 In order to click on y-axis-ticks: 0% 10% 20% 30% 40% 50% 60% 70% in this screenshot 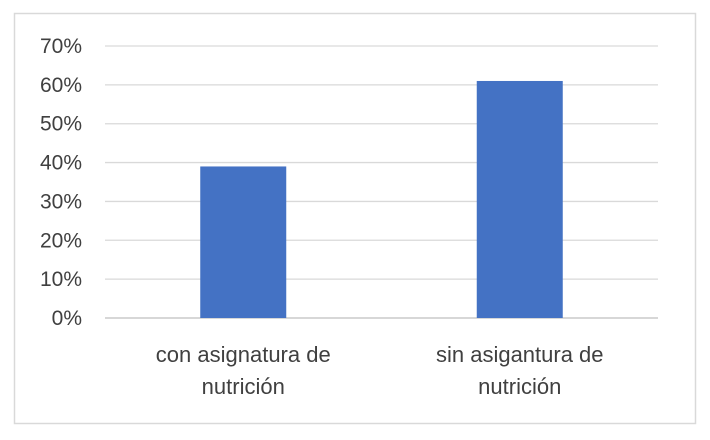, I will do `click(61, 182)`.